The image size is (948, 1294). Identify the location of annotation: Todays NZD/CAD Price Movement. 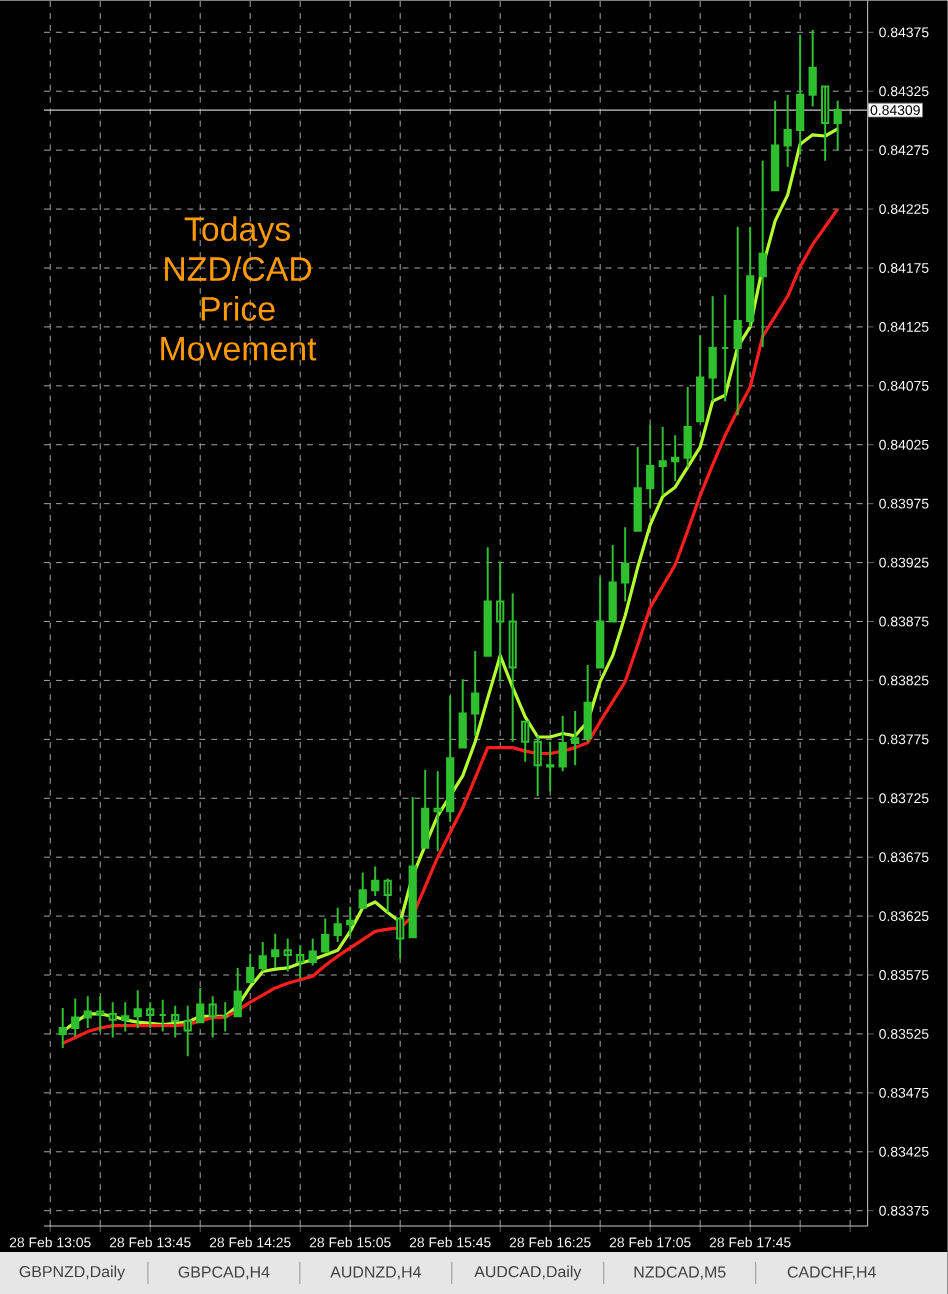
(239, 288).